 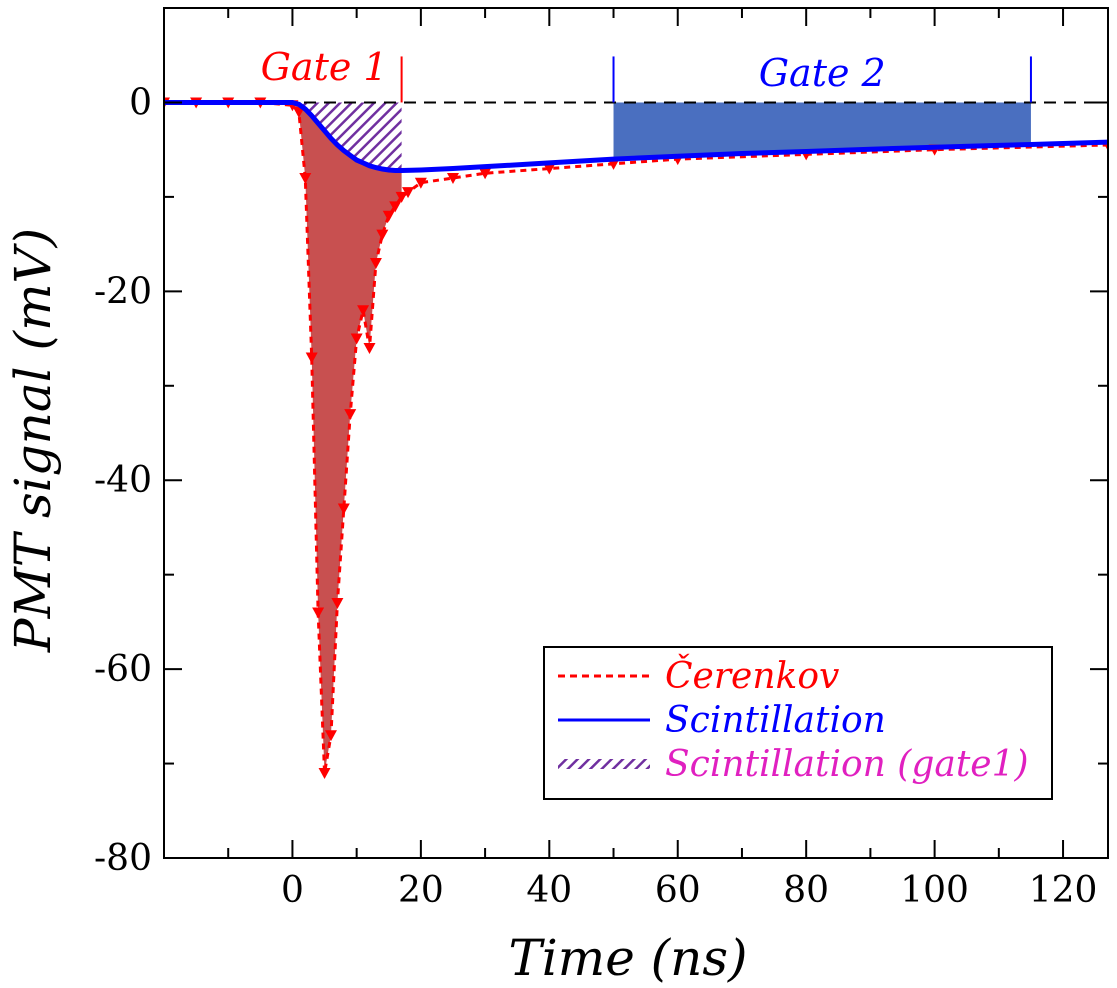 I want to click on x-tick-label: 0, so click(x=292, y=890).